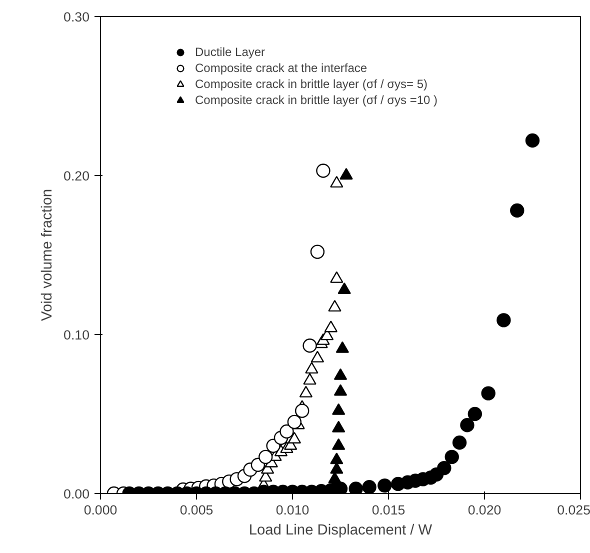 The width and height of the screenshot is (590, 553). I want to click on x-tick-label: 0.025, so click(573, 510).